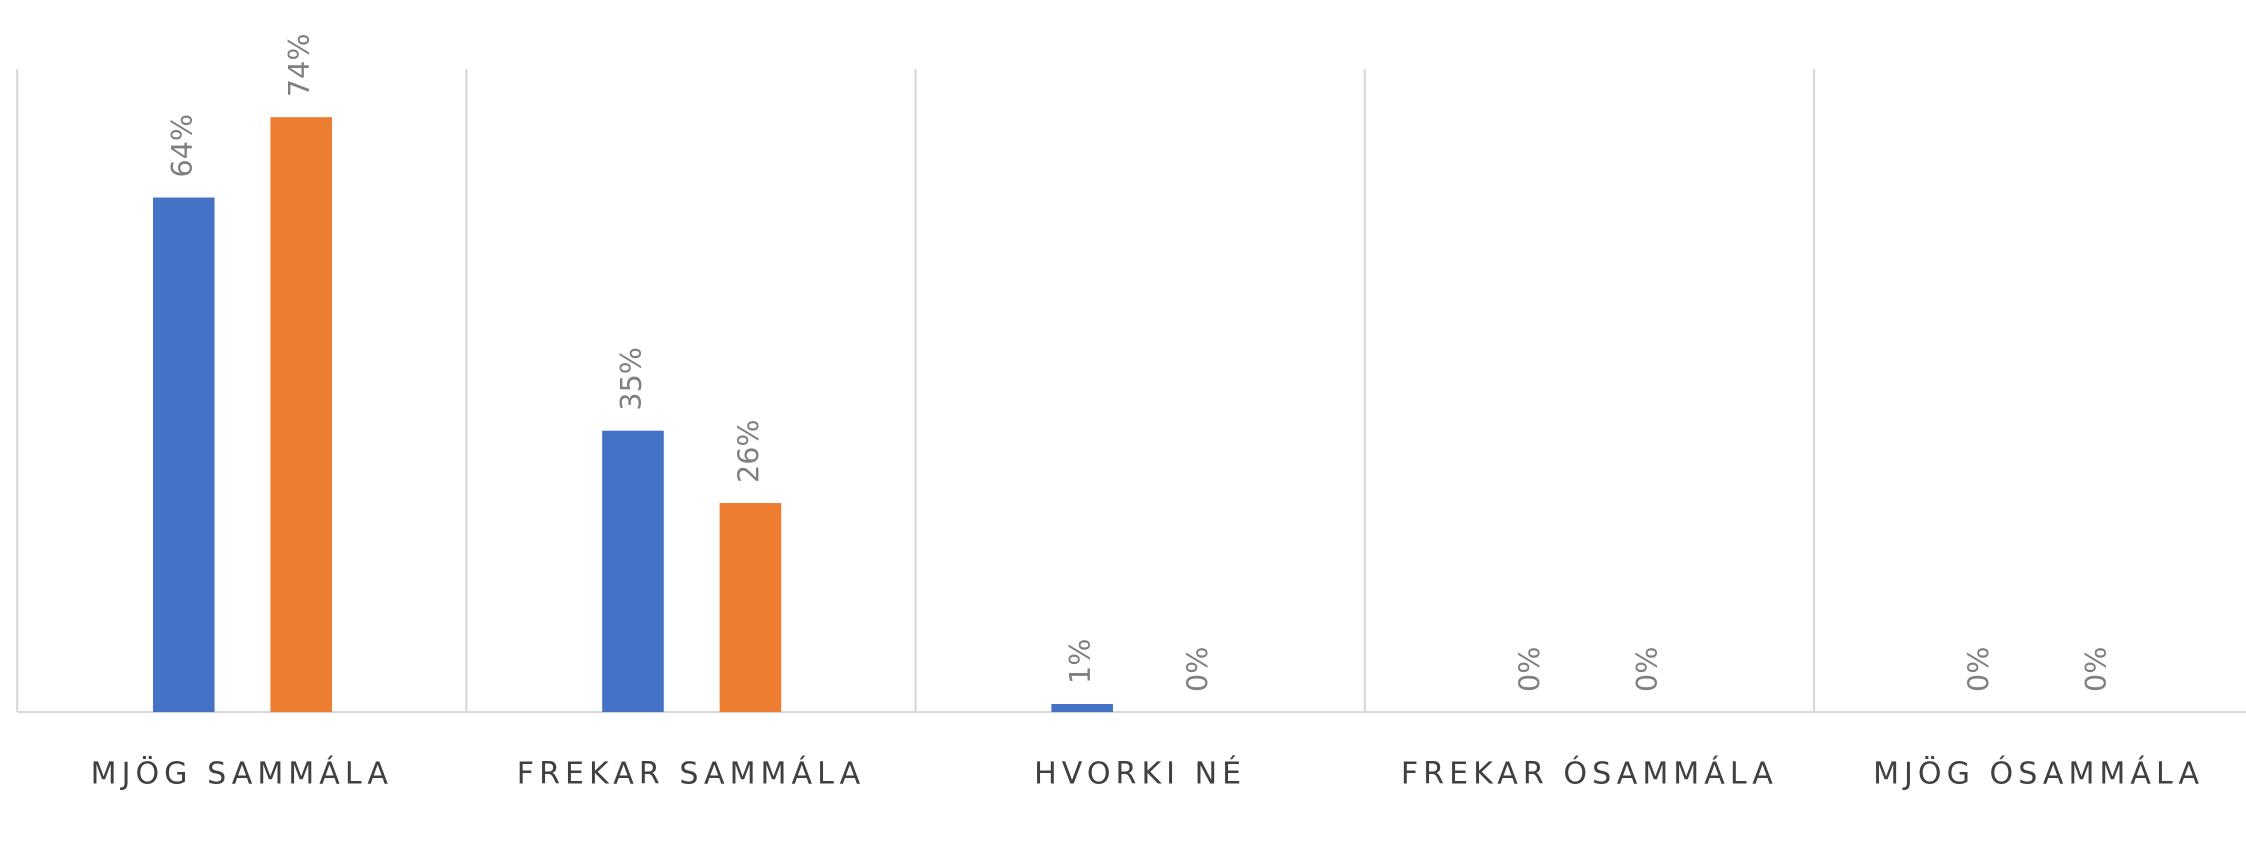 This screenshot has height=844, width=2246. What do you see at coordinates (299, 65) in the screenshot?
I see `data-label: 74%` at bounding box center [299, 65].